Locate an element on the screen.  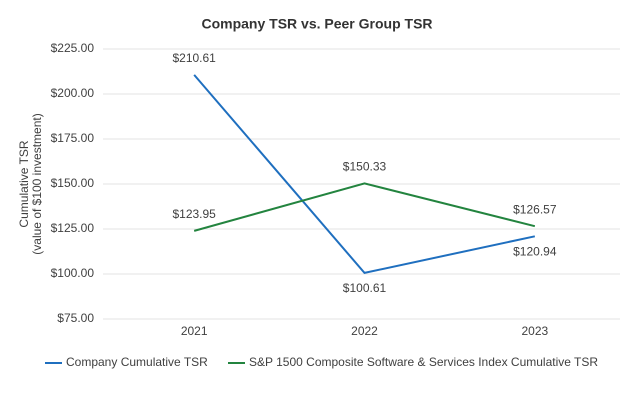
data-label: $100.61 is located at coordinates (365, 288).